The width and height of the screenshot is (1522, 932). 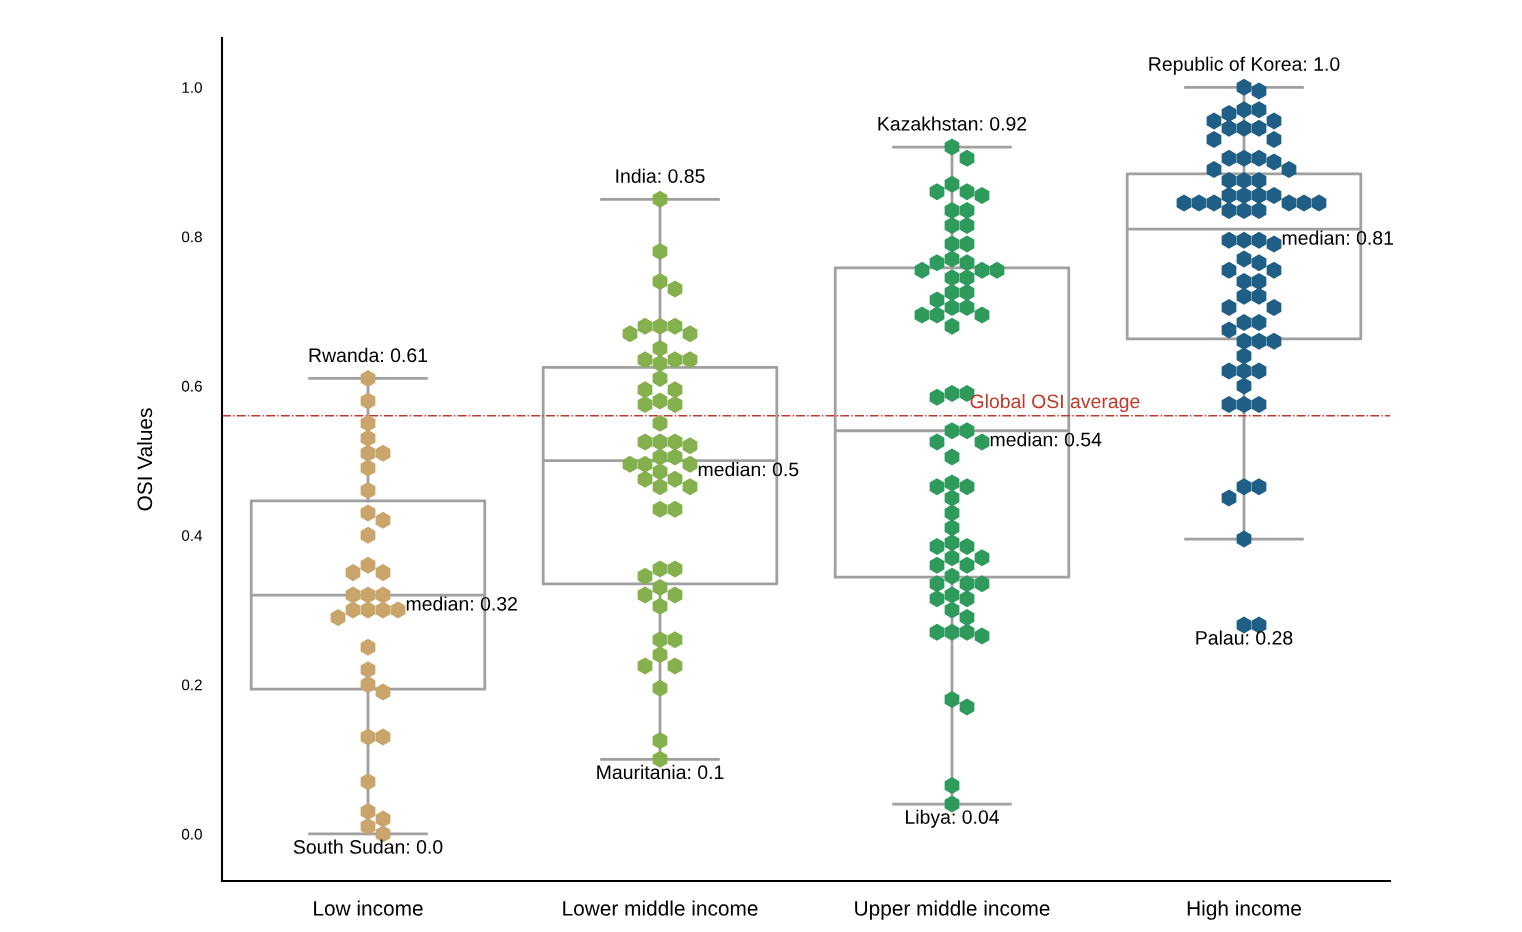 I want to click on x-tick-label: Low income, so click(x=368, y=908).